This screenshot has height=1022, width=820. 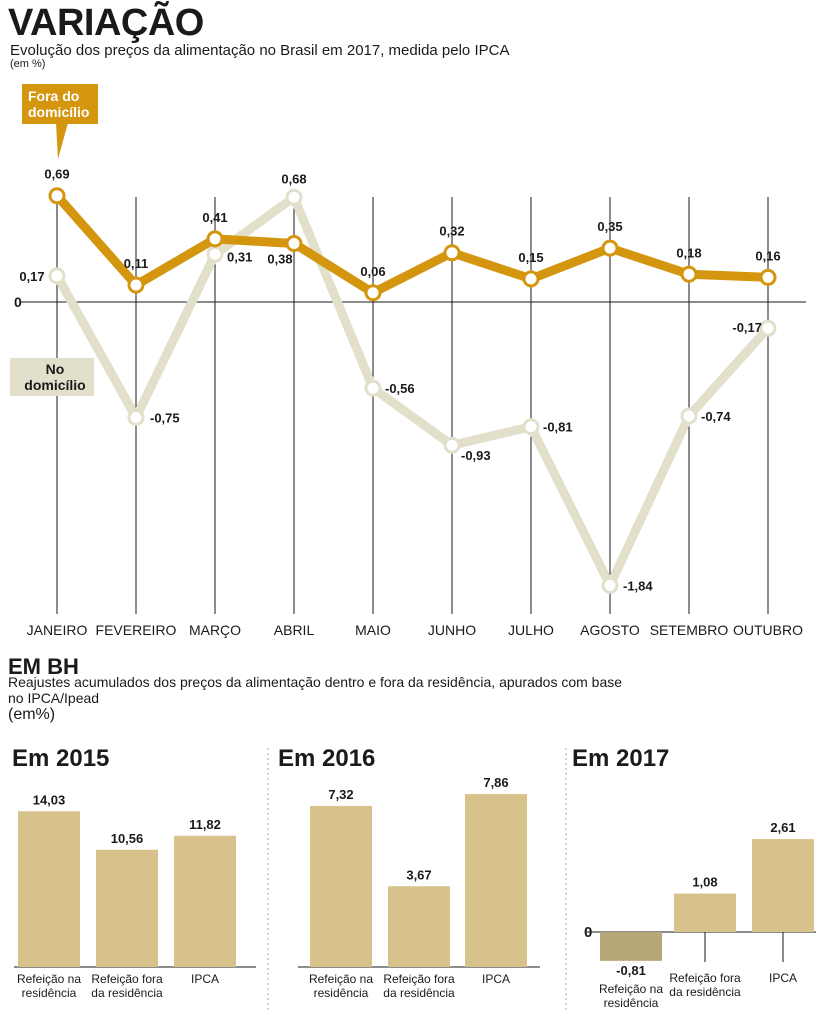 I want to click on data-label-fora: 0,15, so click(x=530, y=257).